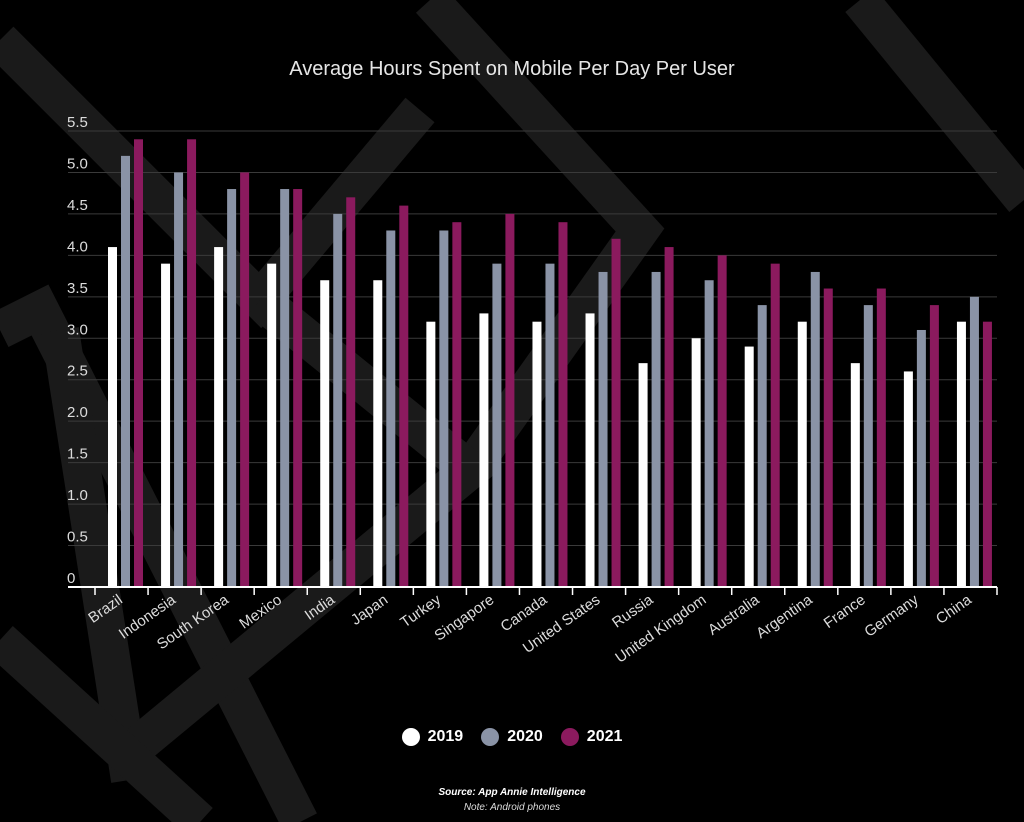 This screenshot has height=822, width=1024. I want to click on bar-2020-united-states, so click(603, 429).